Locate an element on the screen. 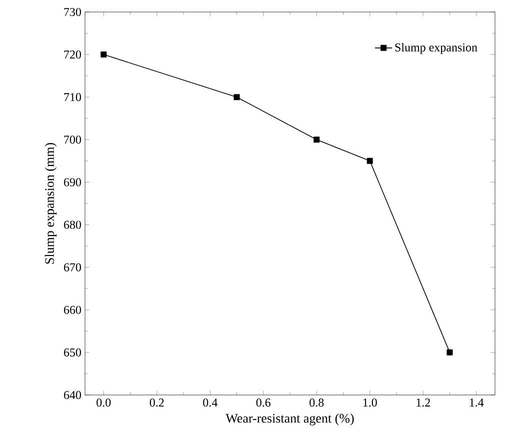 Image resolution: width=511 pixels, height=438 pixels. x-tick-label: 0.8 is located at coordinates (317, 402).